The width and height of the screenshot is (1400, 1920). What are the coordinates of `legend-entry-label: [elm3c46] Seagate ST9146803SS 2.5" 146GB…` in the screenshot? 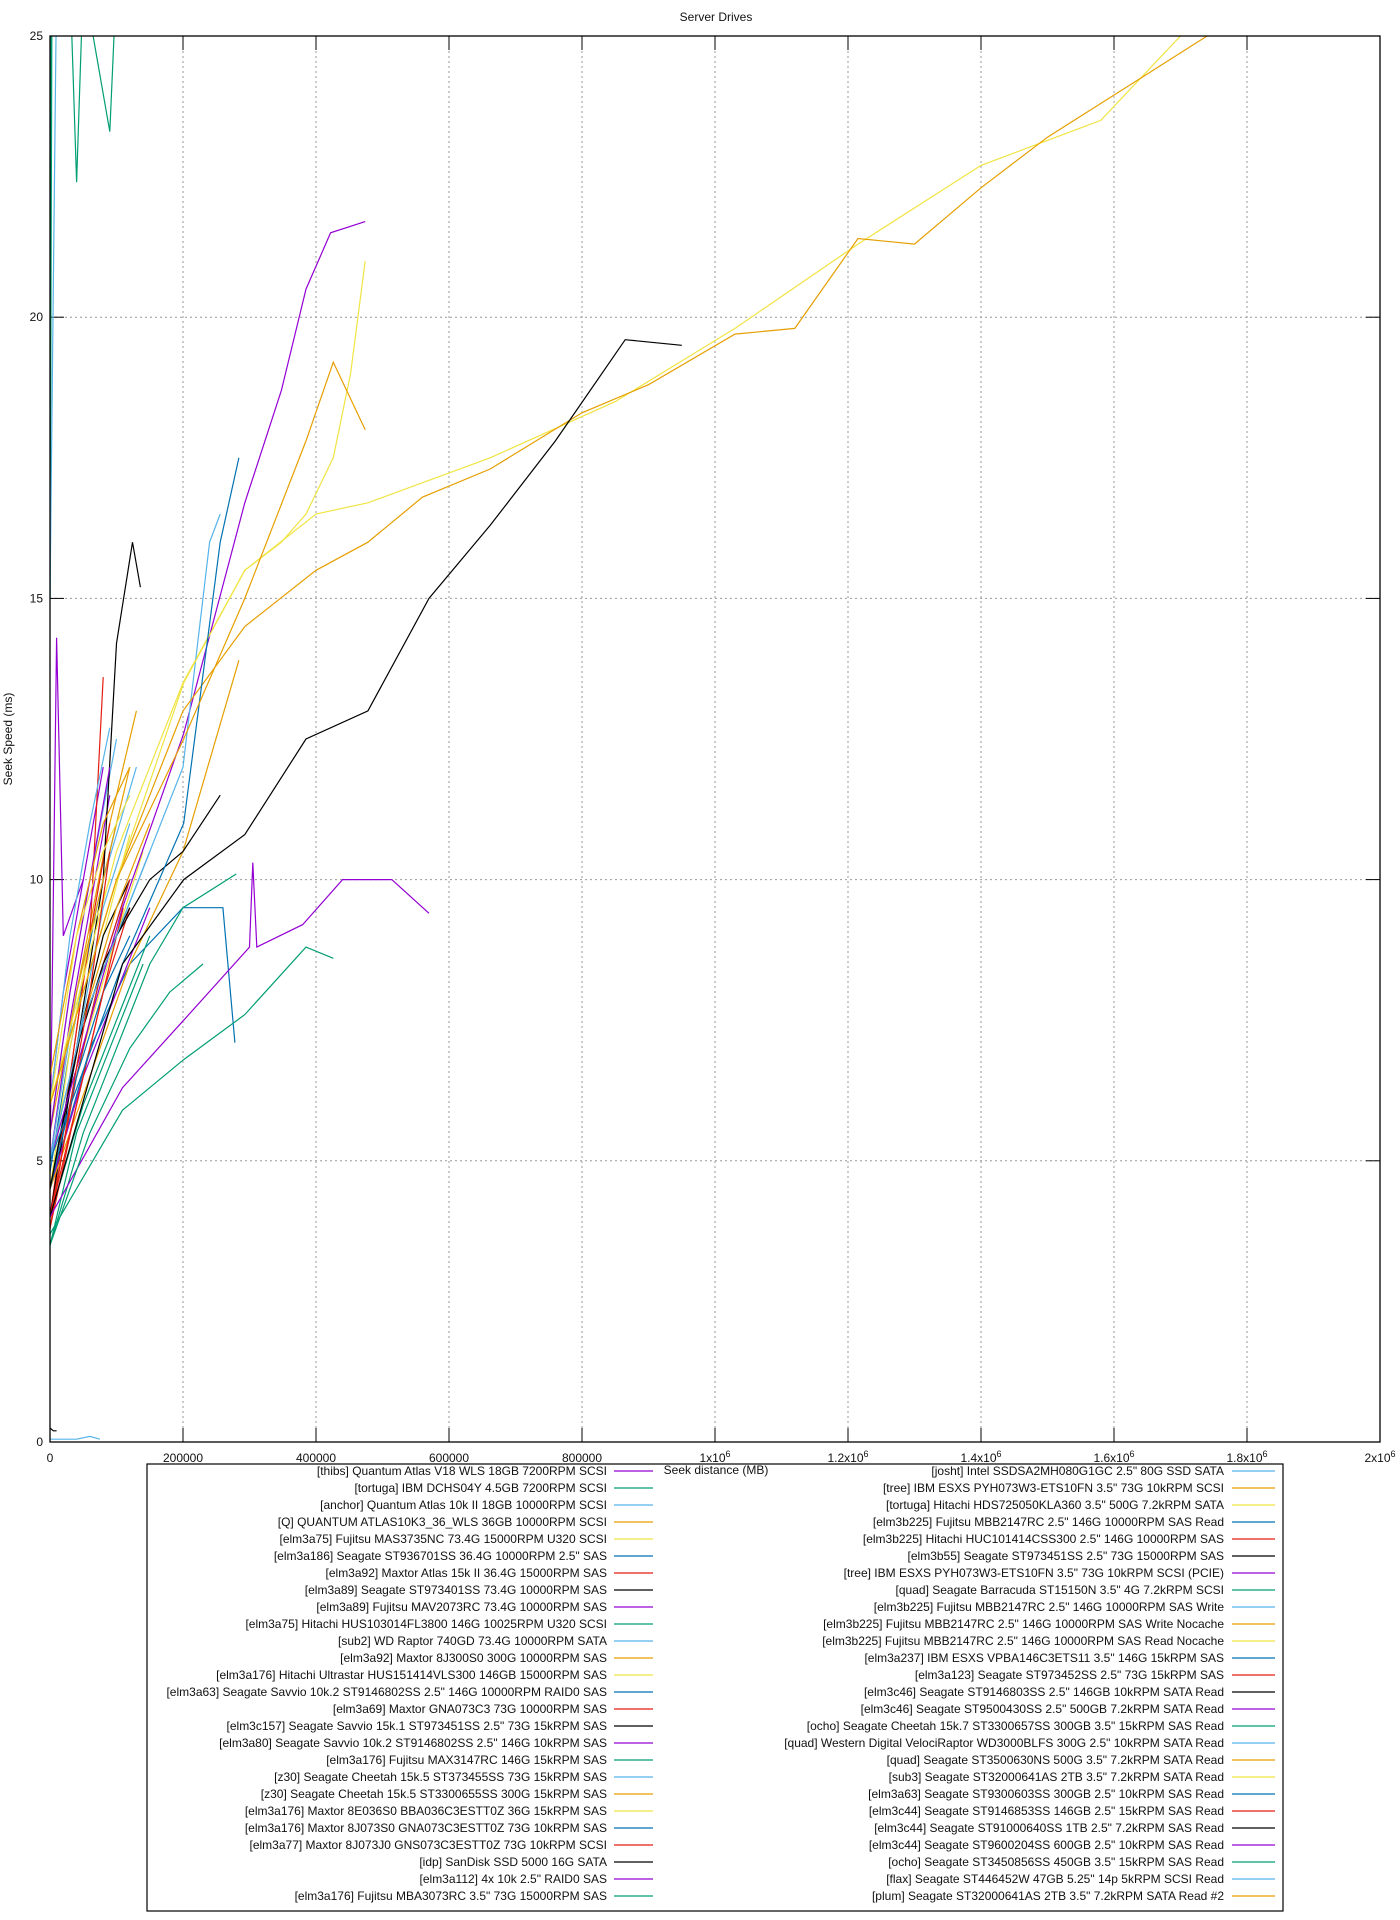 It's located at (1044, 1692).